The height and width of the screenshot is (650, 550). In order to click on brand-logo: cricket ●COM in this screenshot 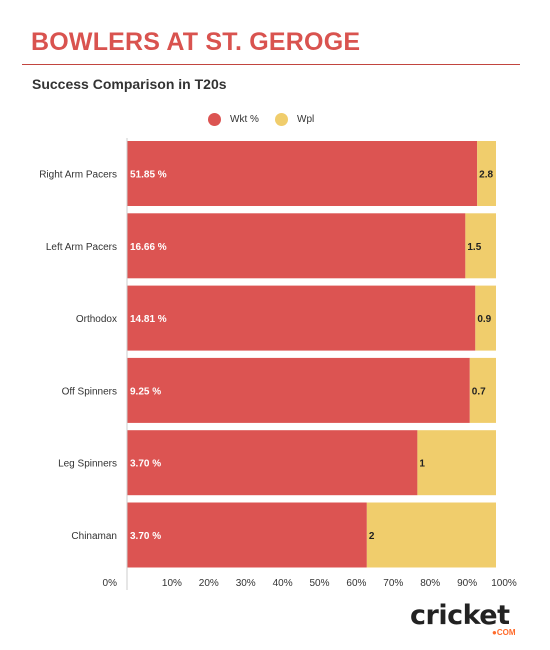, I will do `click(467, 620)`.